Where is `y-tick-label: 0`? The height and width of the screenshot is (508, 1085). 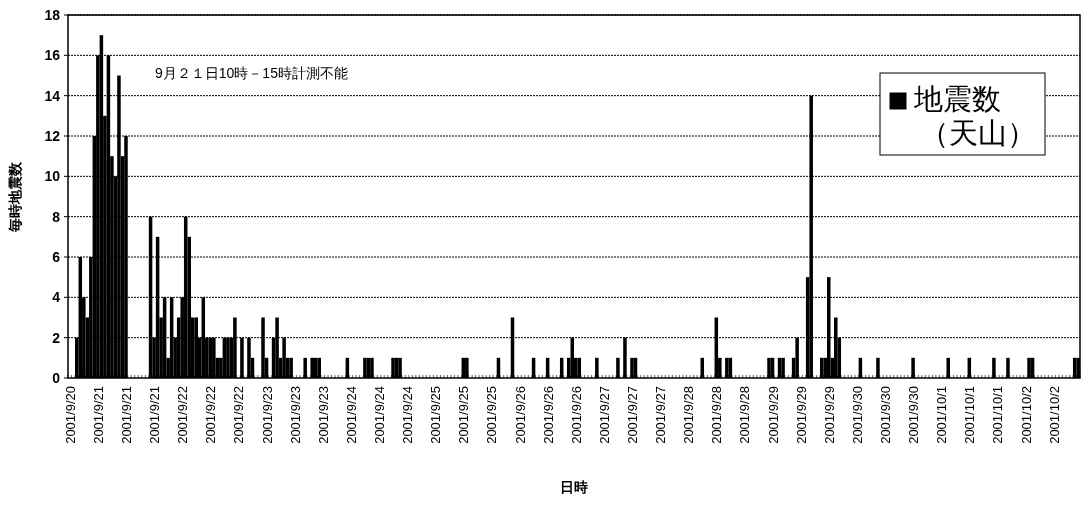 y-tick-label: 0 is located at coordinates (56, 378).